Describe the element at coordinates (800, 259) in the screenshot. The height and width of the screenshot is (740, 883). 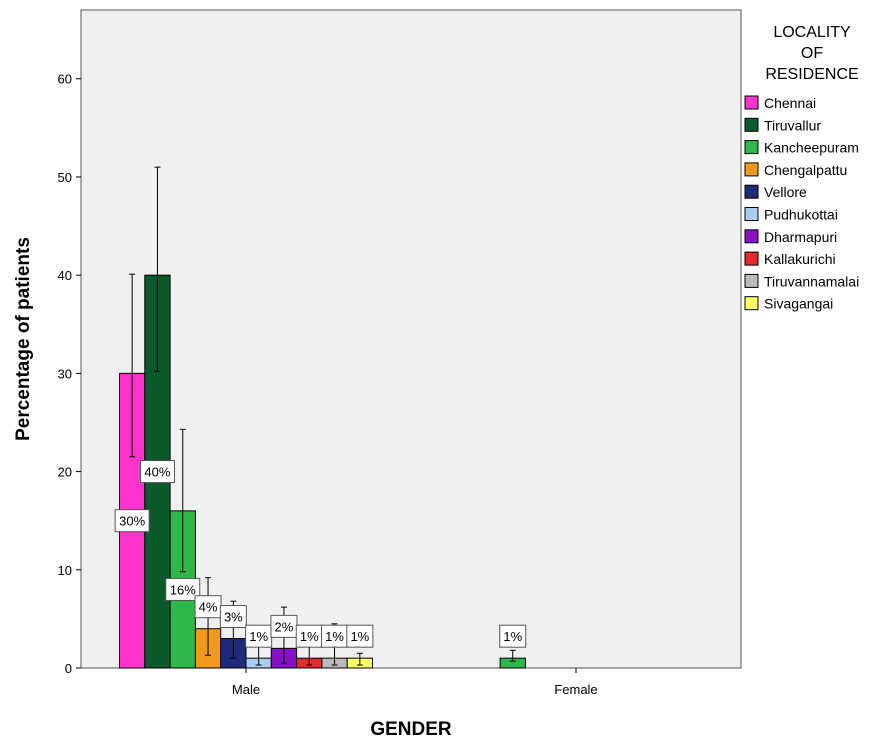
I see `legend-label: Kallakurichi` at that location.